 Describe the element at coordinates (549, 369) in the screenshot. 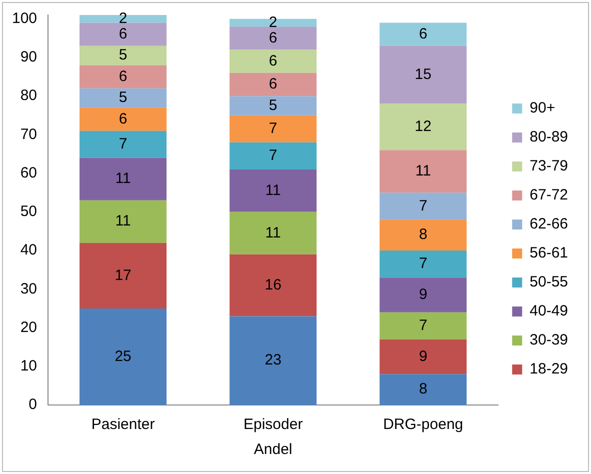

I see `legend-label: 18-29` at that location.